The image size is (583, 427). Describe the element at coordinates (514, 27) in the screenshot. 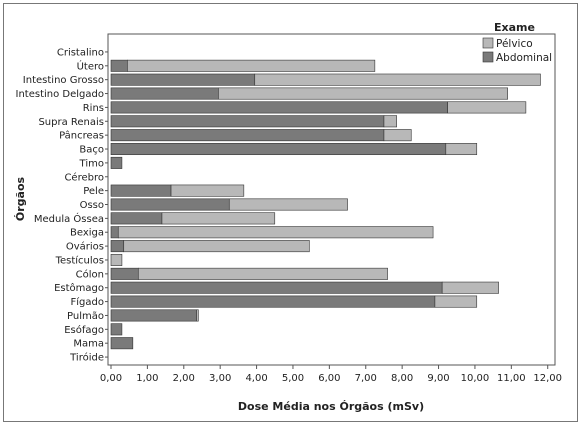

I see `legend-title: Exame` at that location.